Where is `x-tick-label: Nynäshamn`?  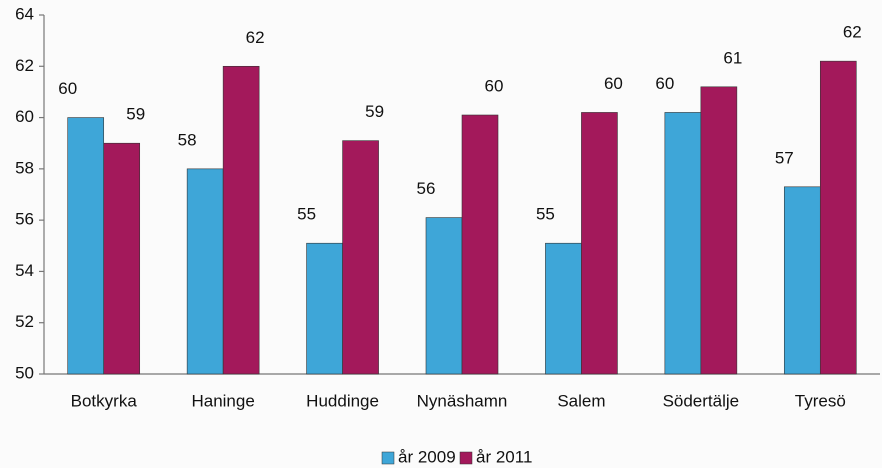
x-tick-label: Nynäshamn is located at coordinates (462, 400).